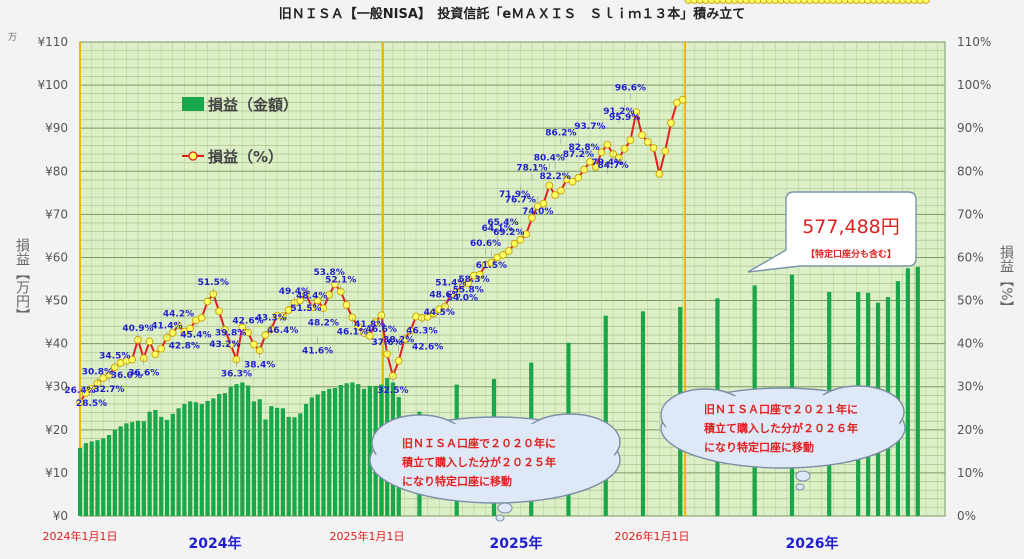 The image size is (1024, 559). What do you see at coordinates (56, 214) in the screenshot?
I see `y-left-tick-label: ¥70` at bounding box center [56, 214].